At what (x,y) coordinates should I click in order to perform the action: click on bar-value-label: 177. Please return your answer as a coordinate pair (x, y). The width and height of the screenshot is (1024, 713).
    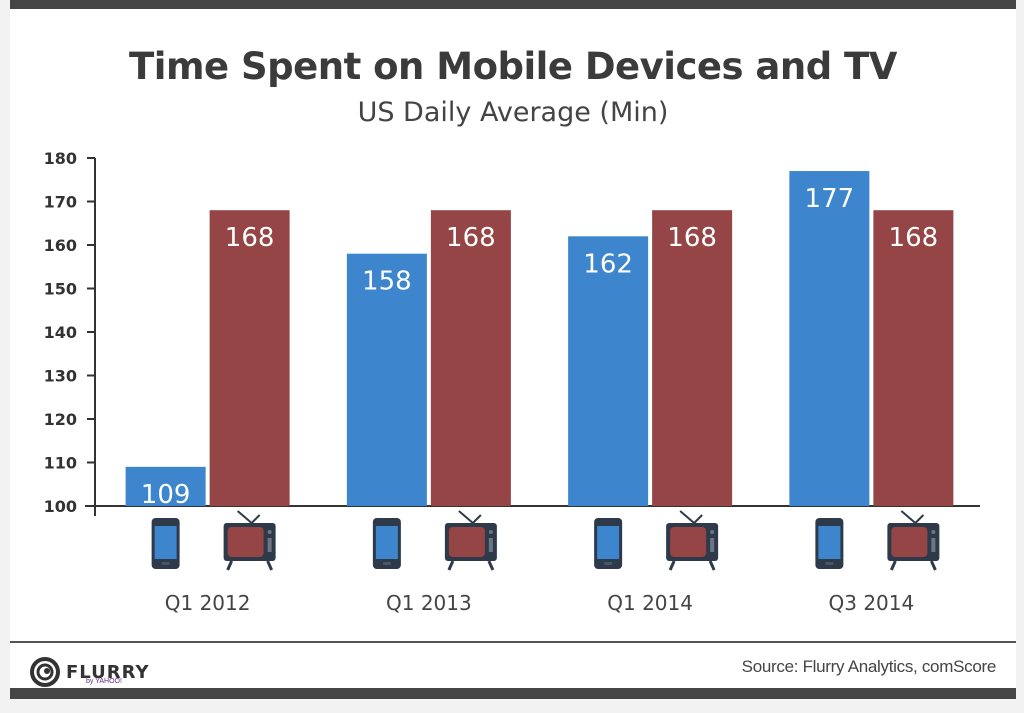
    Looking at the image, I should click on (830, 199).